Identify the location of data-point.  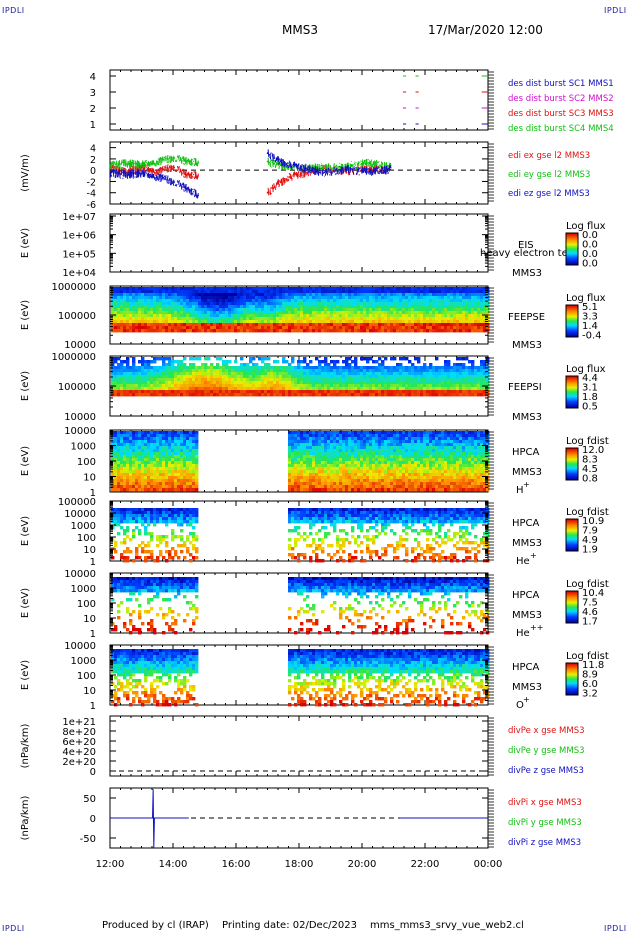
(185, 161).